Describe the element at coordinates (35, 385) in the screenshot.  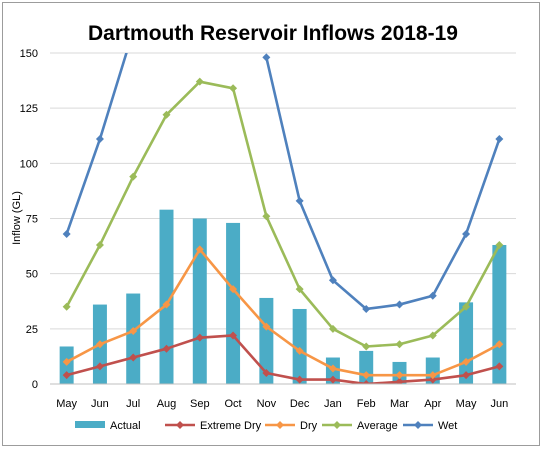
I see `y-tick-label: 0` at that location.